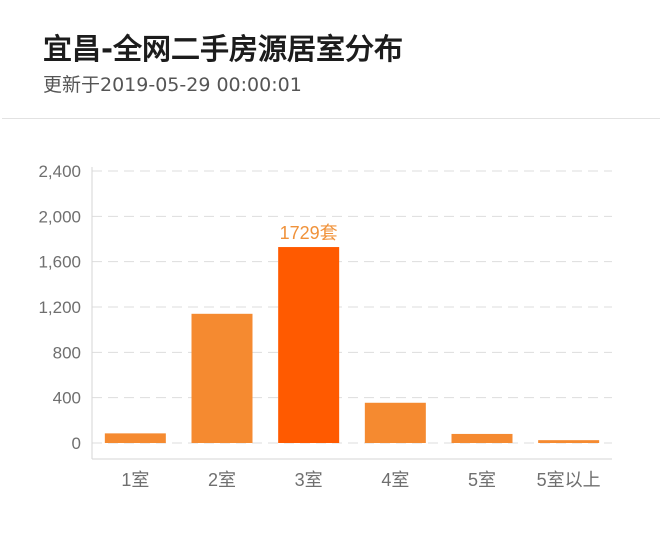 This screenshot has height=546, width=660. I want to click on y-tick-label: 1,600, so click(59, 262).